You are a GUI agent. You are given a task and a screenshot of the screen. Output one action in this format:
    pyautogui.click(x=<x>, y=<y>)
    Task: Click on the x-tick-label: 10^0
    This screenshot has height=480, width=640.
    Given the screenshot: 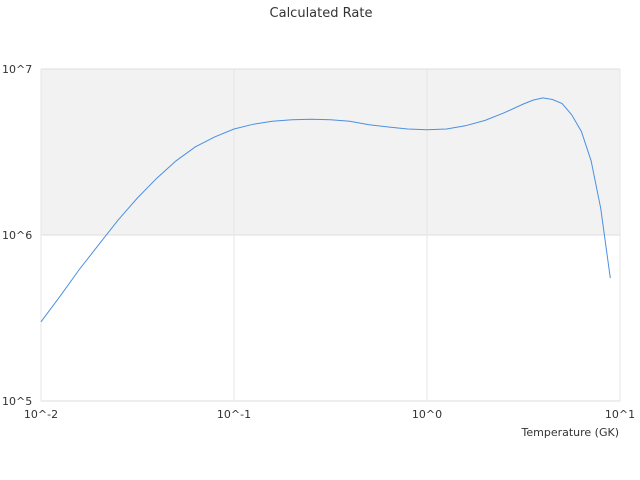 What is the action you would take?
    pyautogui.click(x=427, y=414)
    